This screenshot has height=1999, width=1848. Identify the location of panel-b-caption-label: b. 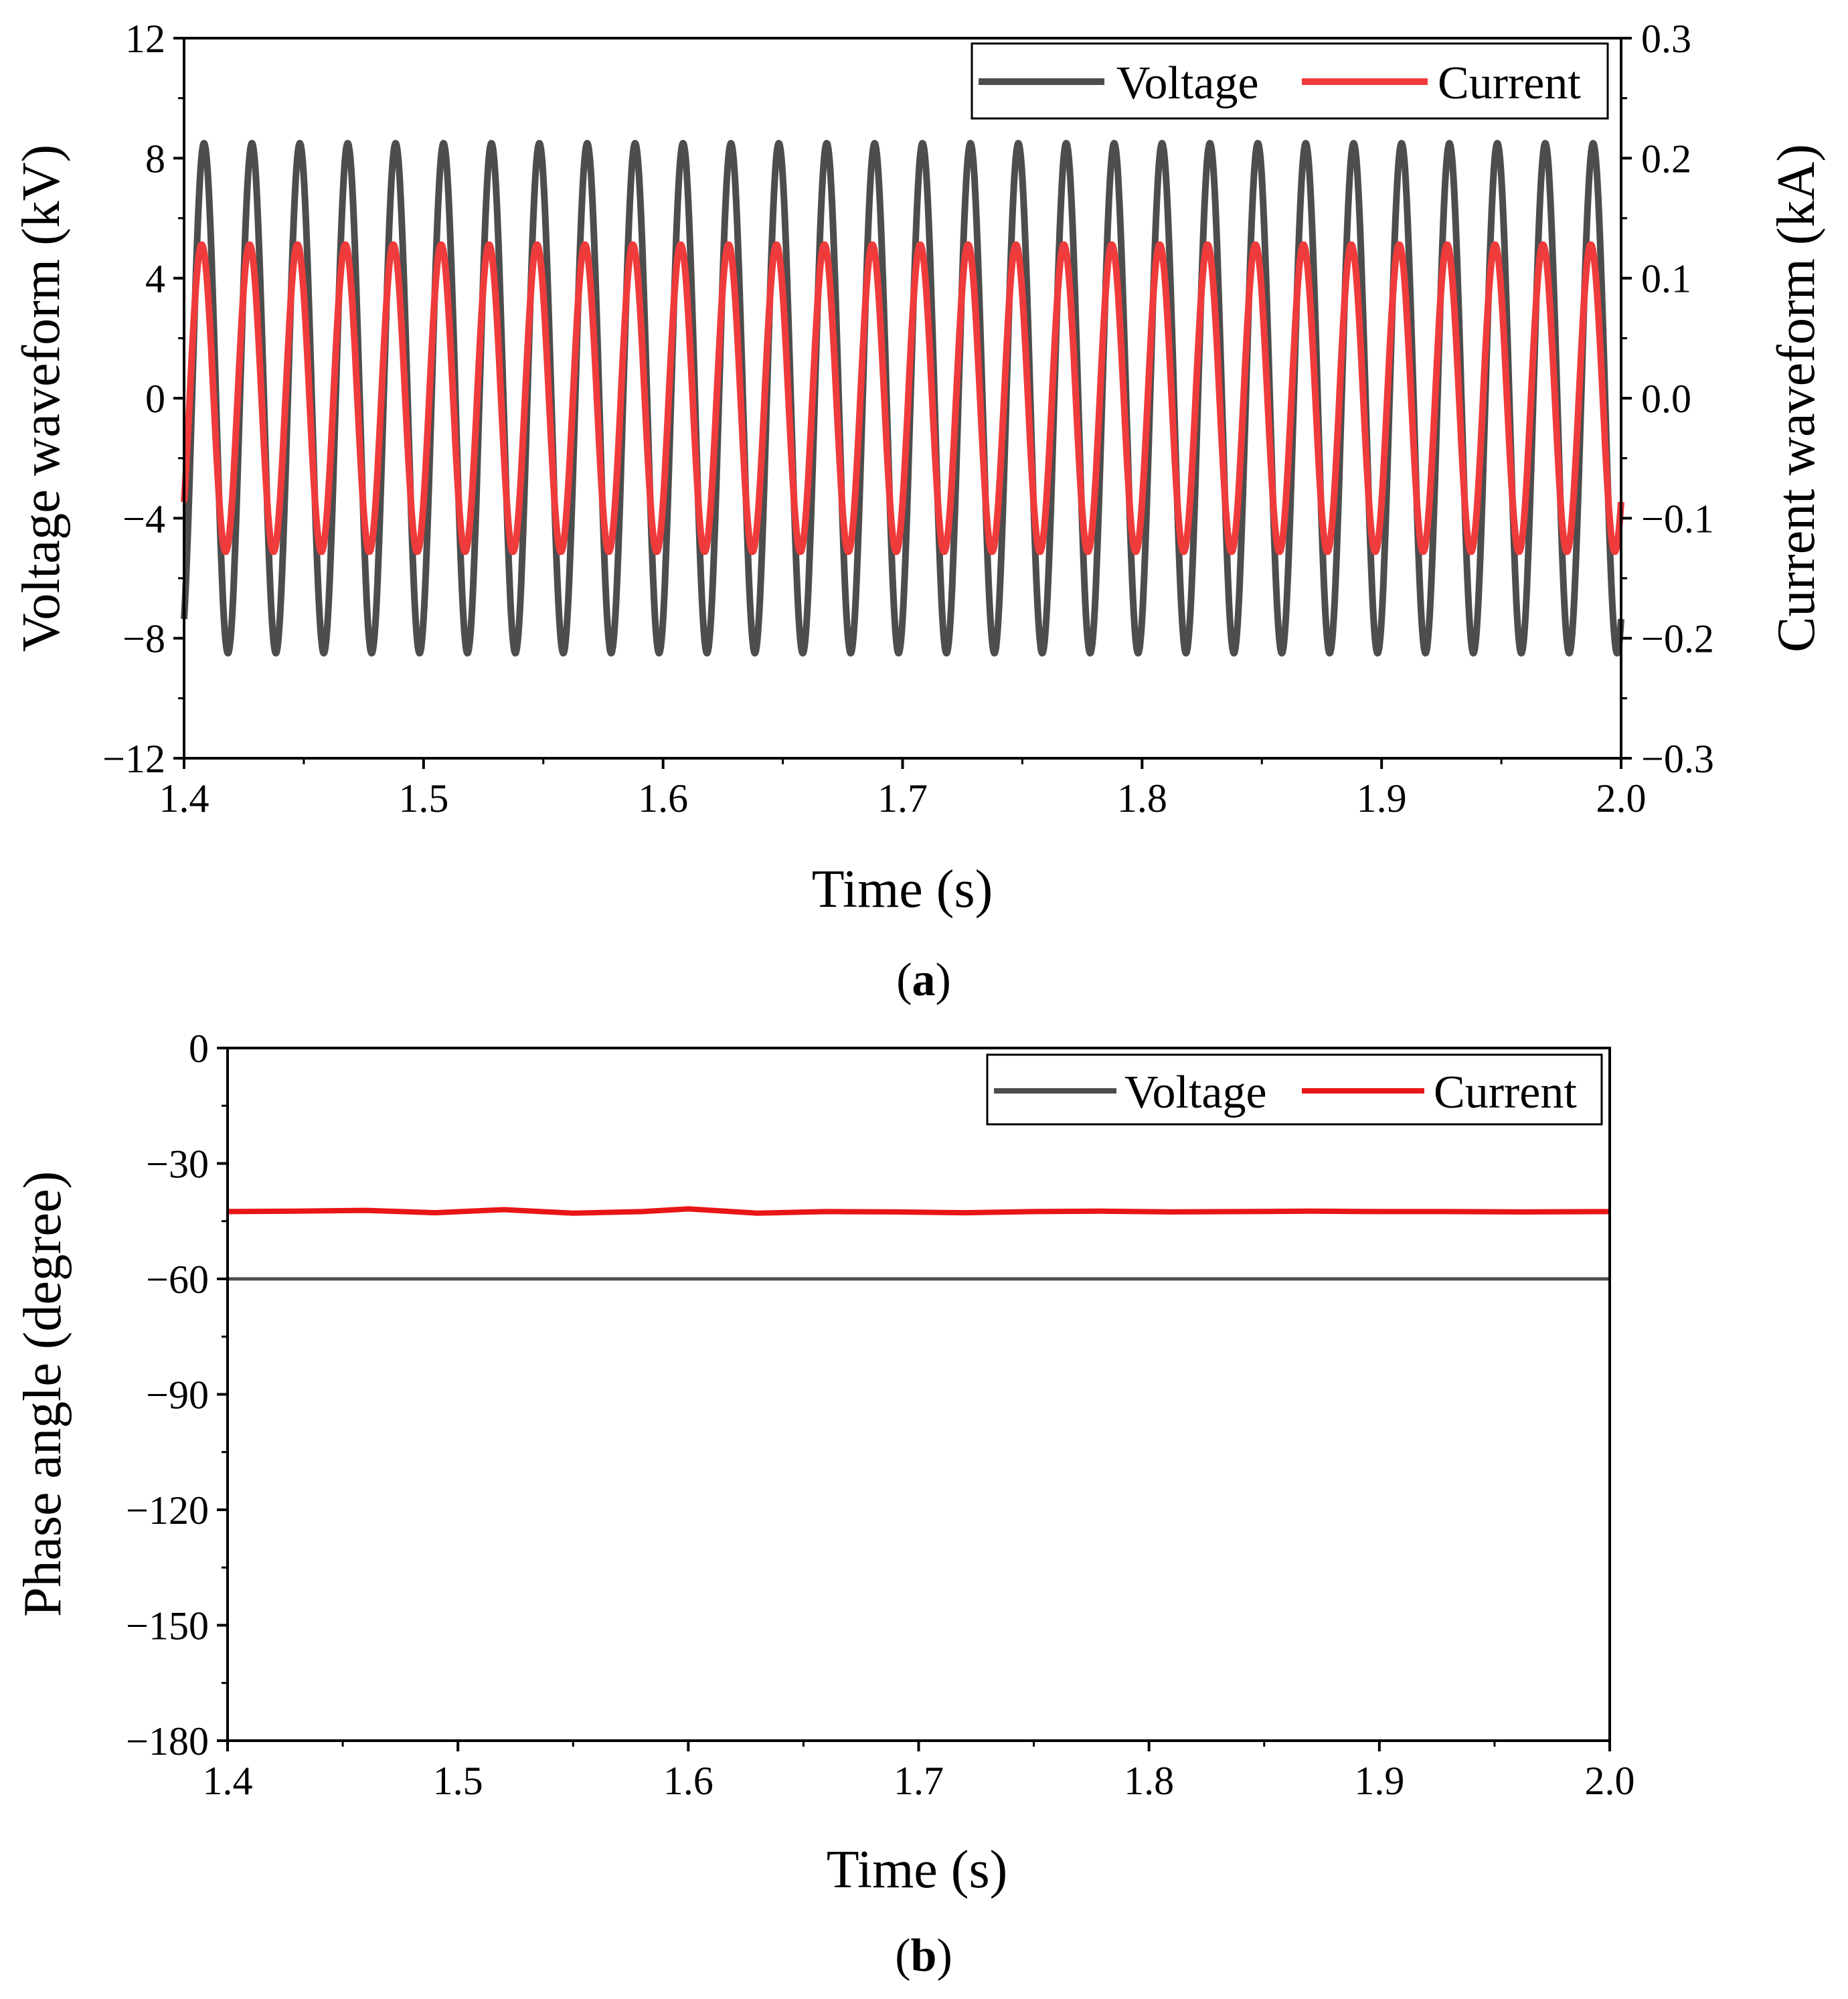
(924, 1956).